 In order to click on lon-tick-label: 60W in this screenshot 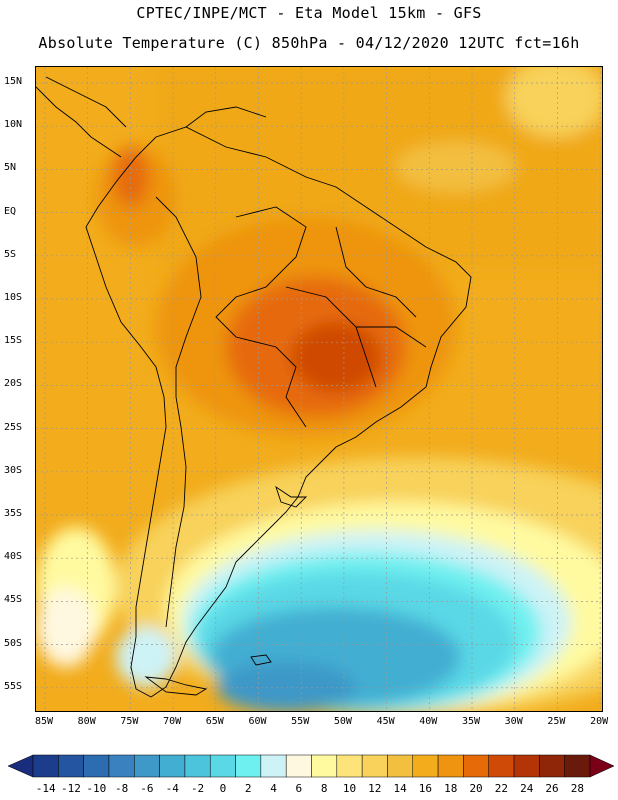, I will do `click(257, 721)`.